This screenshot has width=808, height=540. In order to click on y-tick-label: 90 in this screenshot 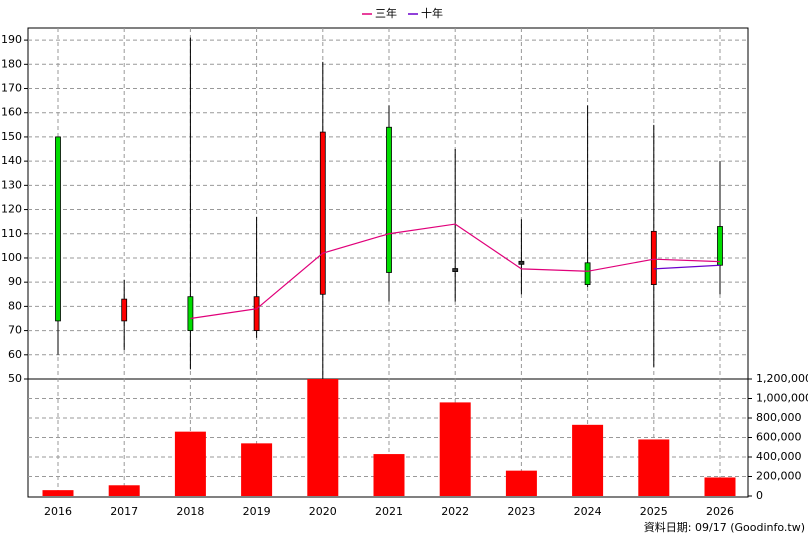, I will do `click(15, 281)`.